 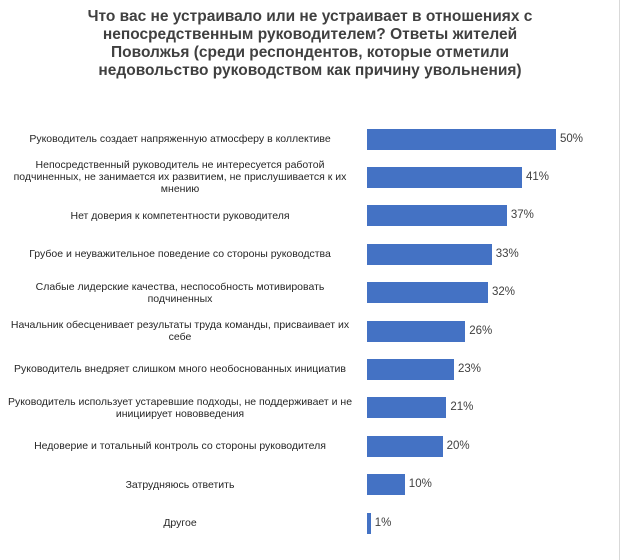 I want to click on value-label: 21%, so click(x=462, y=407).